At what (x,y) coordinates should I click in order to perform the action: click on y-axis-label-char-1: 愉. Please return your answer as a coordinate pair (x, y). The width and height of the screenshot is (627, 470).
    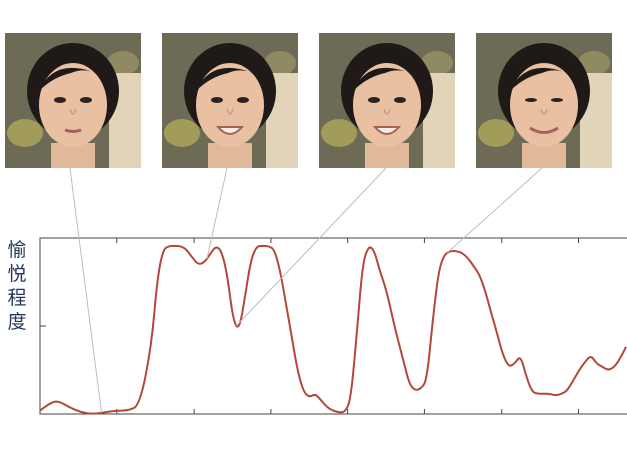
    Looking at the image, I should click on (17, 250).